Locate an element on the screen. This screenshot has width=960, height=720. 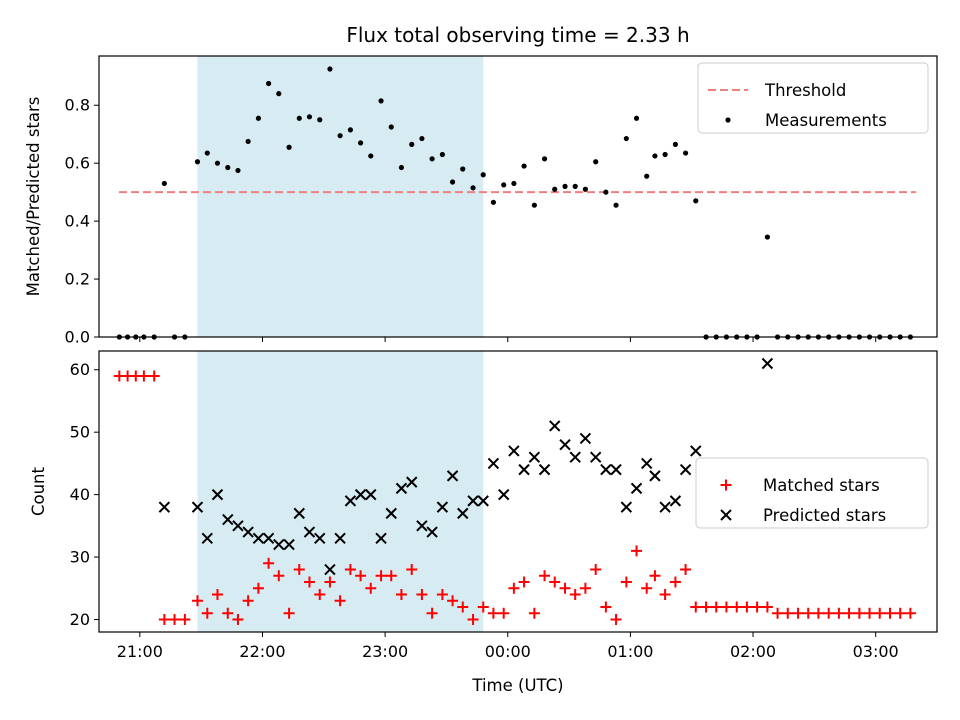
x-tick-label: 01:00 is located at coordinates (630, 651).